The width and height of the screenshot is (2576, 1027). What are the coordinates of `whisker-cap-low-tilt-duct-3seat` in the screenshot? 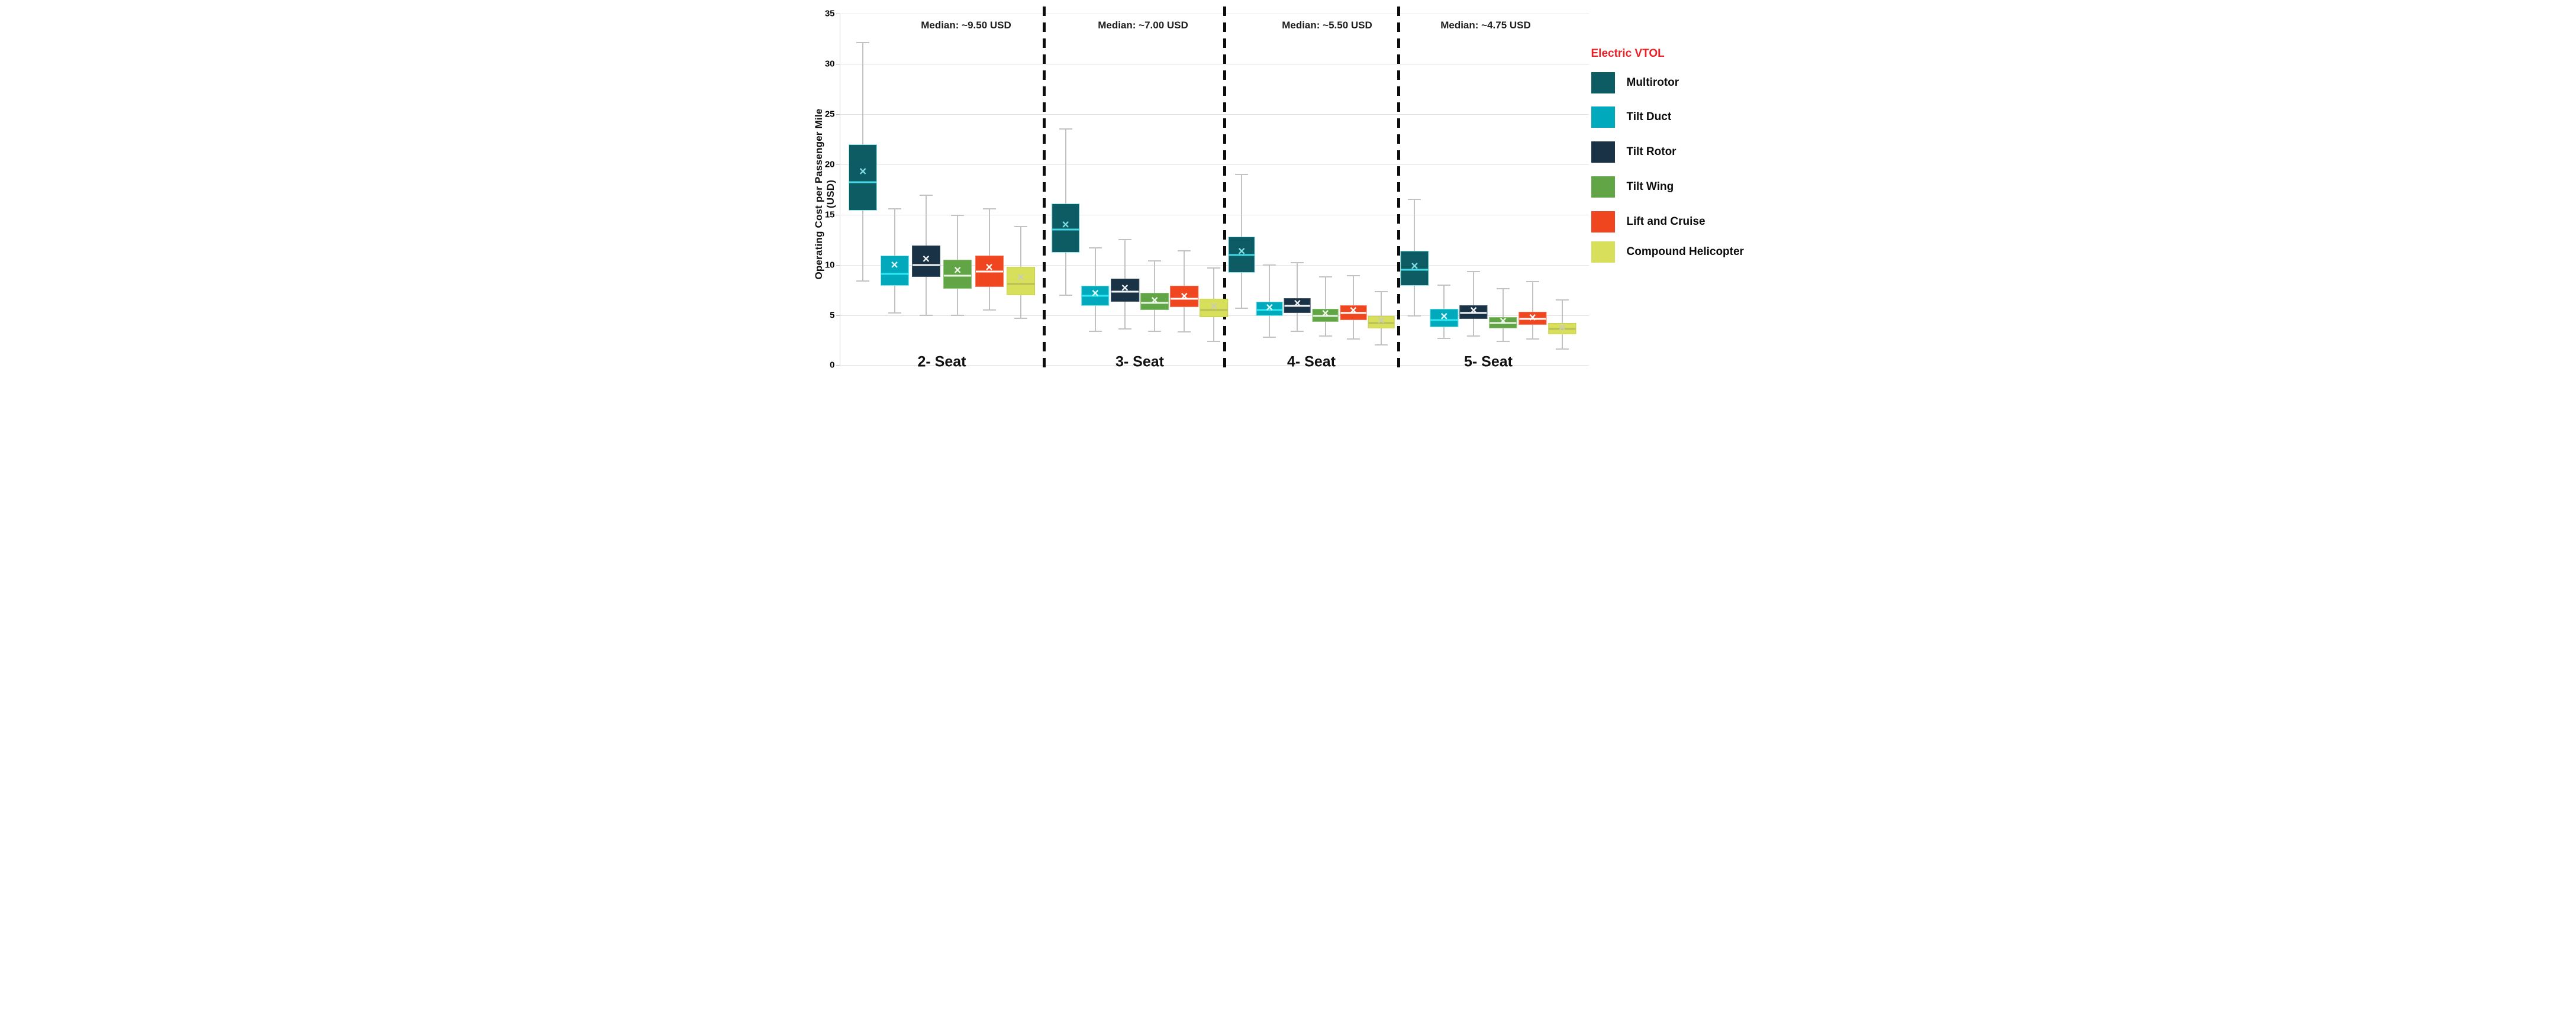 It's located at (1095, 331).